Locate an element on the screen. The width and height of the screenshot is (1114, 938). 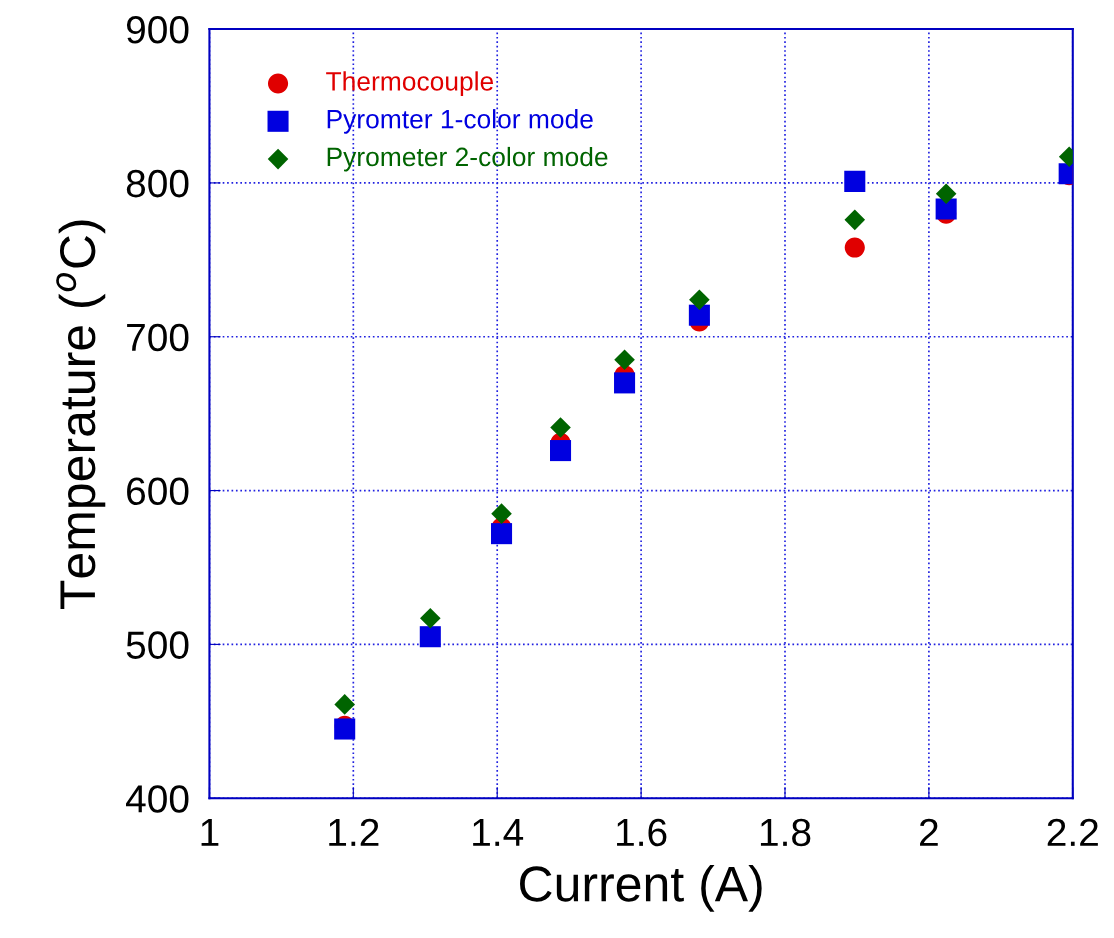
y-tick-label: 800 is located at coordinates (157, 183).